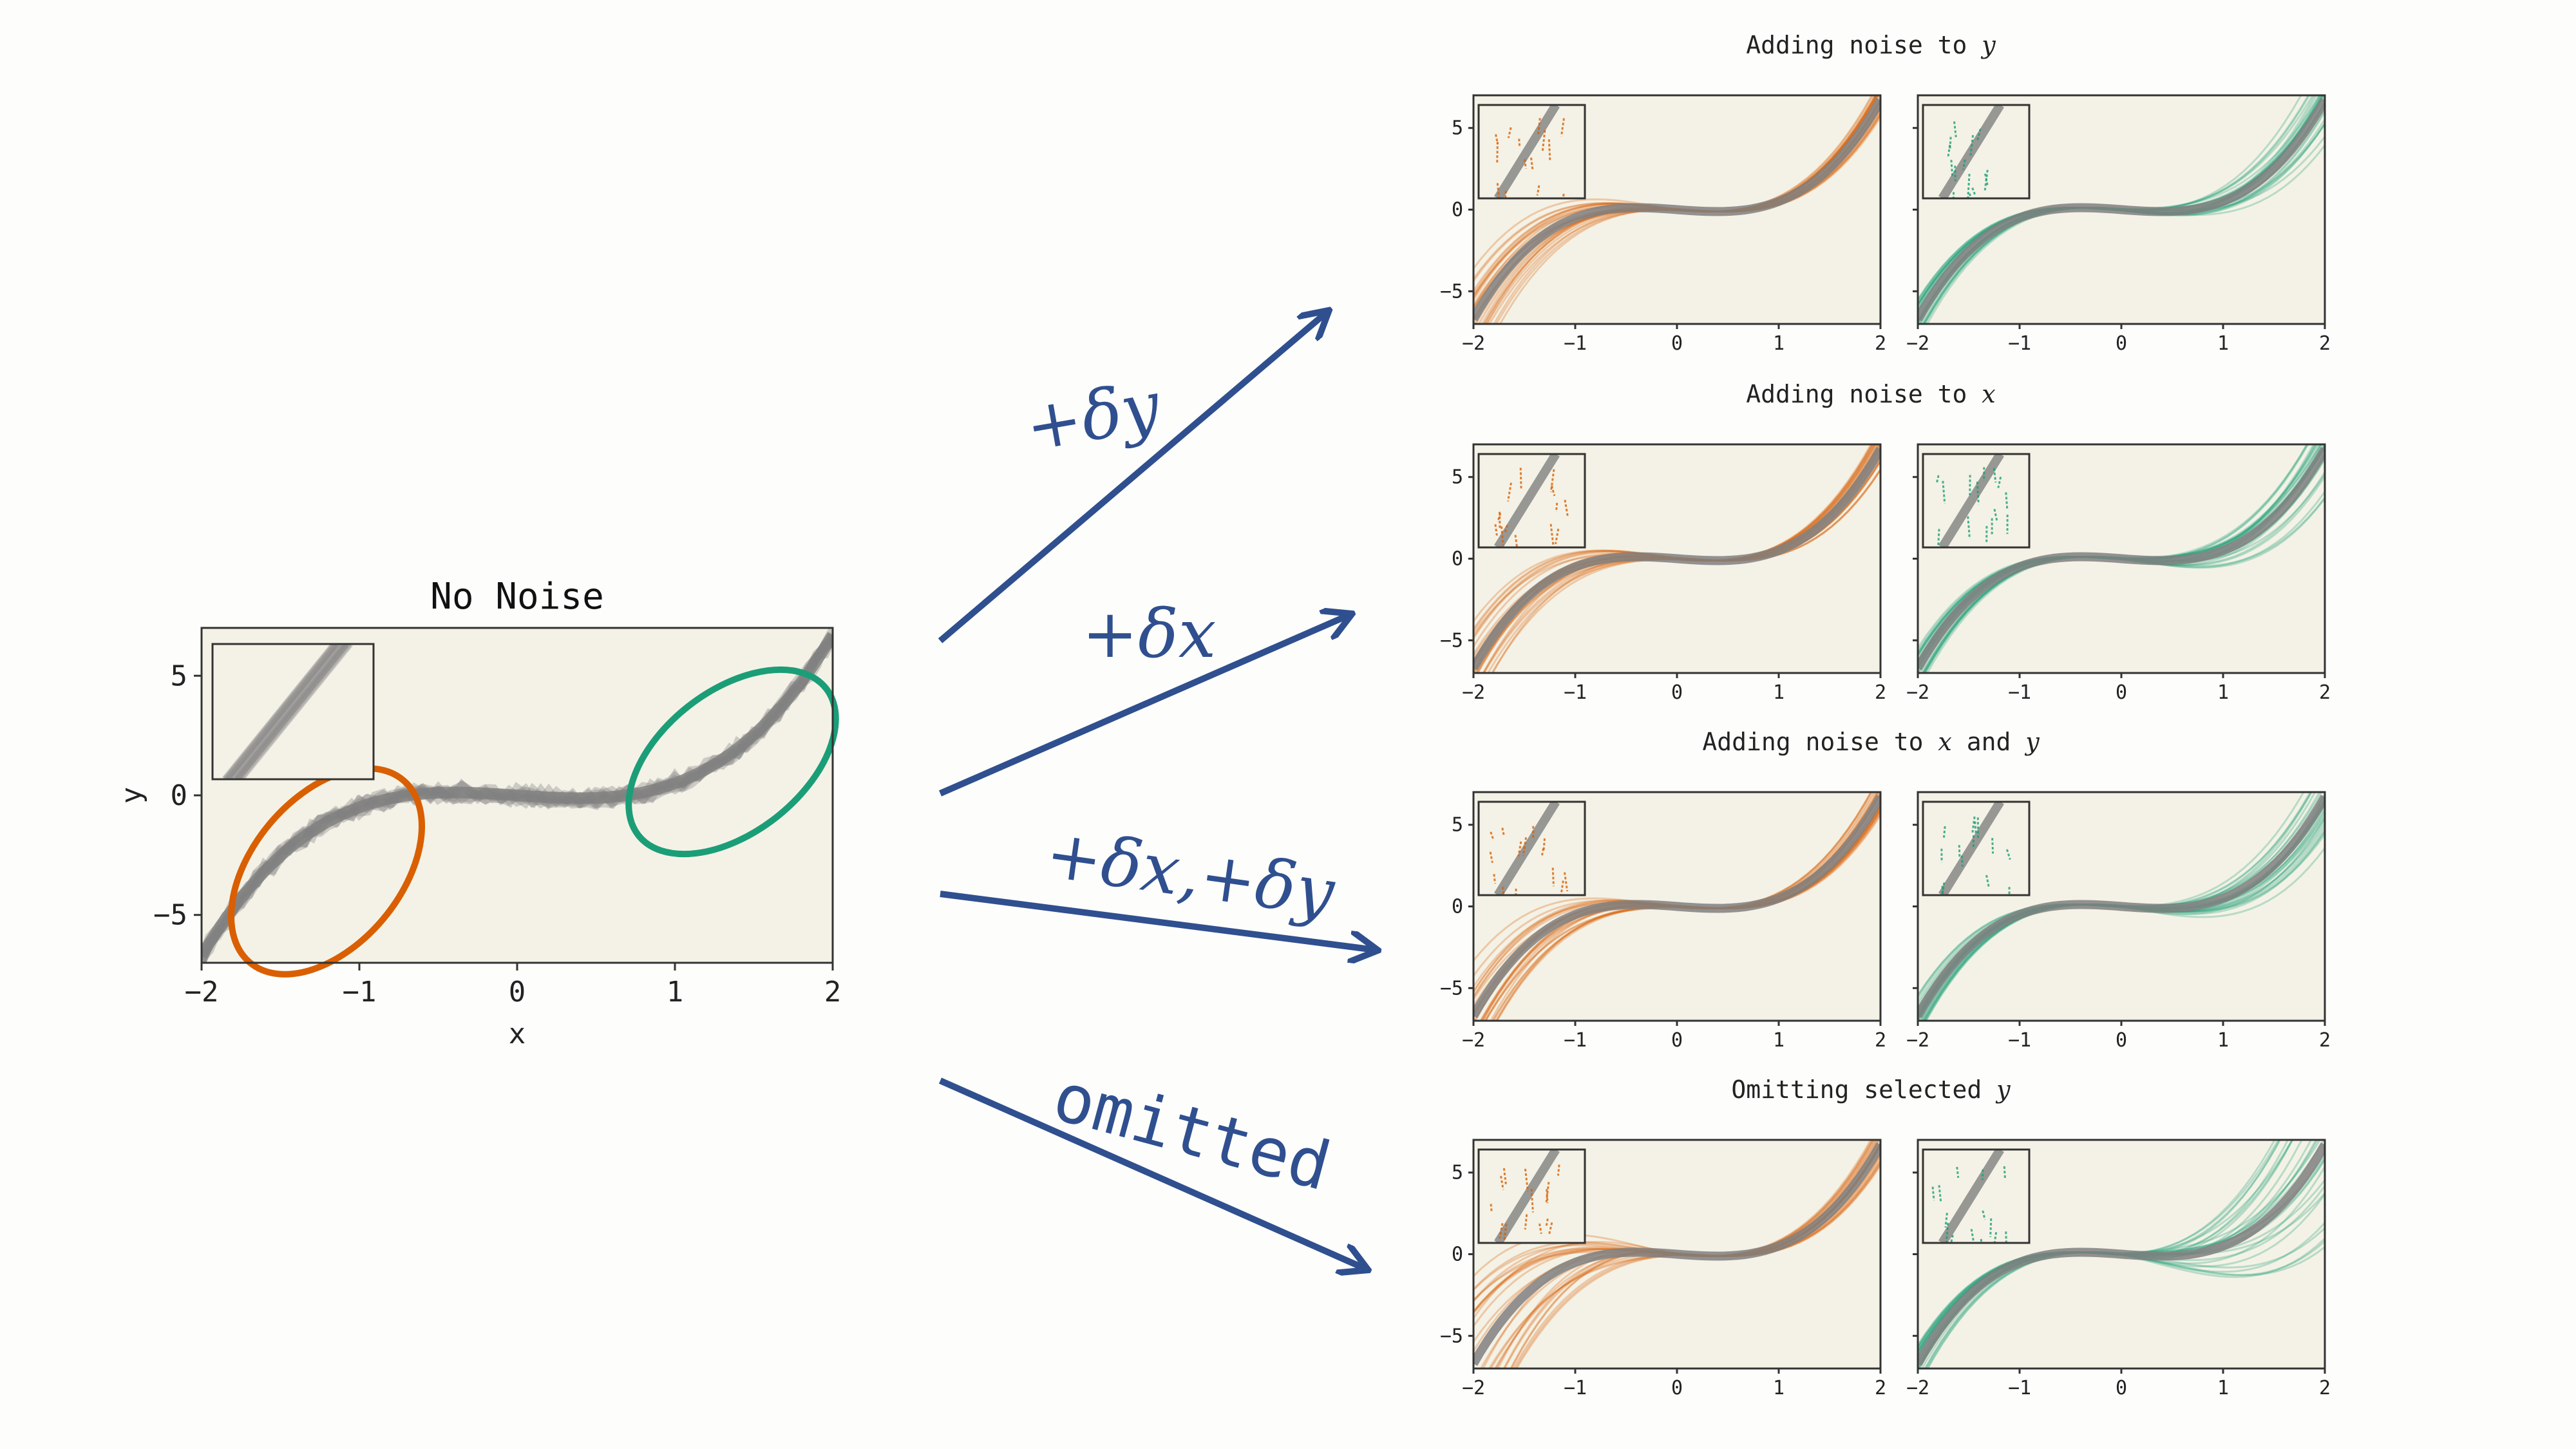  What do you see at coordinates (202, 993) in the screenshot?
I see `x-tick-label: −2` at bounding box center [202, 993].